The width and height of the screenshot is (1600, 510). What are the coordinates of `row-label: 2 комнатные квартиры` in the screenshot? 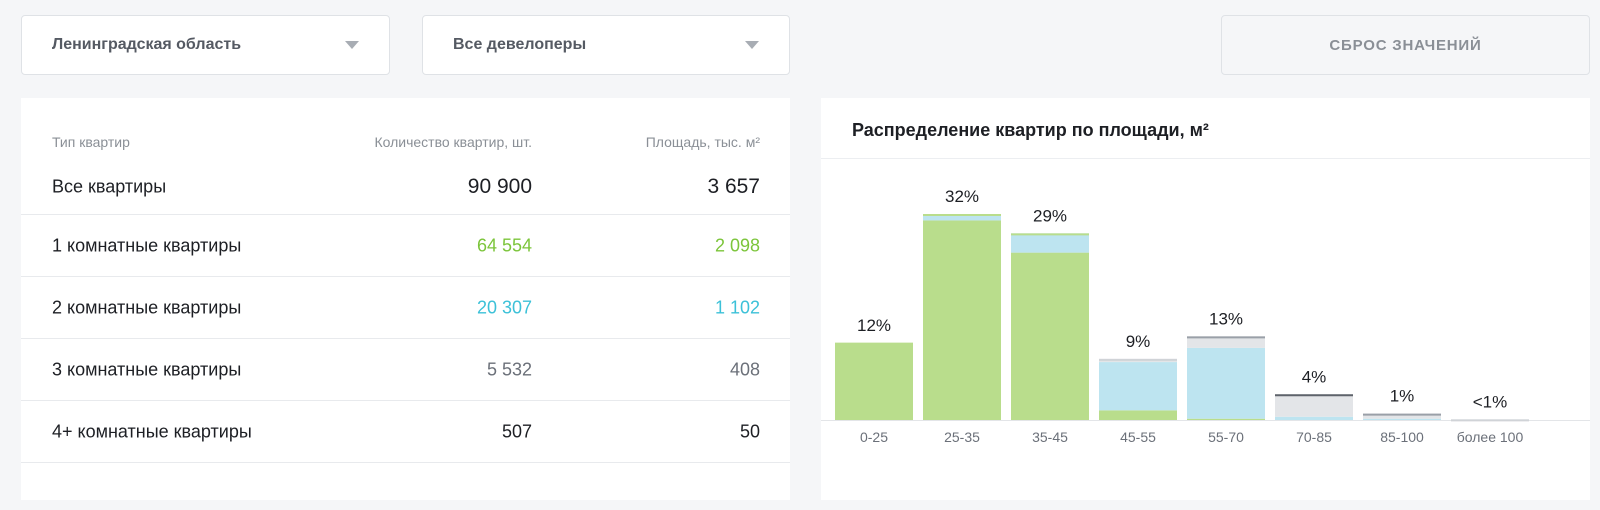 It's located at (147, 307).